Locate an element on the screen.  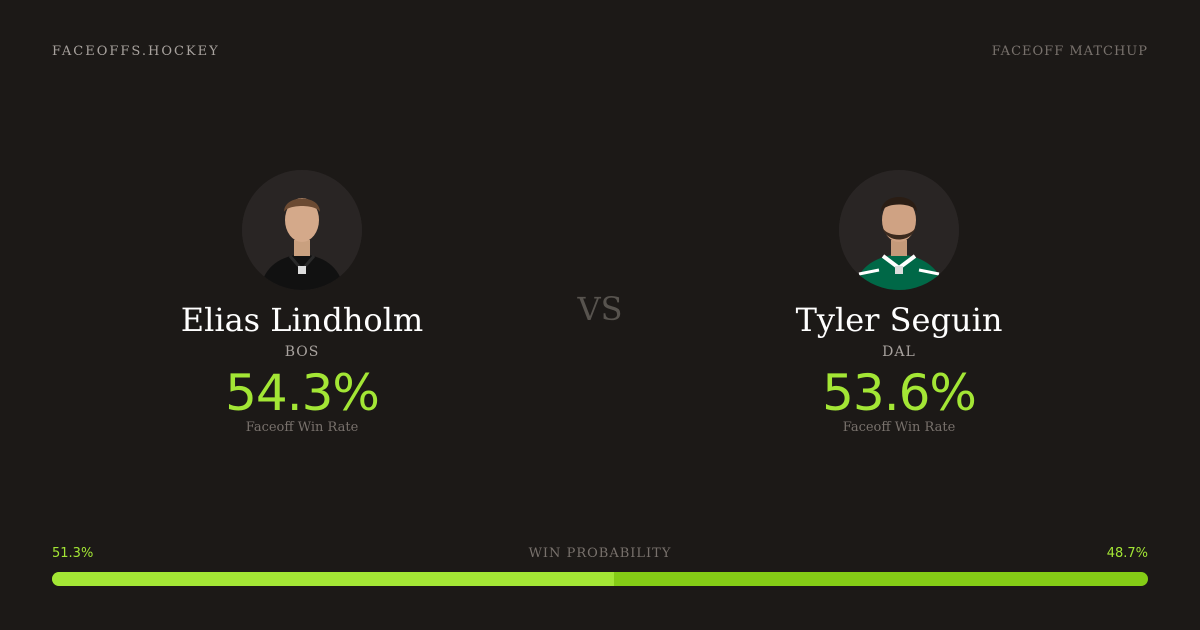
win-probability-header: 51.3% WIN PROBABILITY 48.7% is located at coordinates (600, 555).